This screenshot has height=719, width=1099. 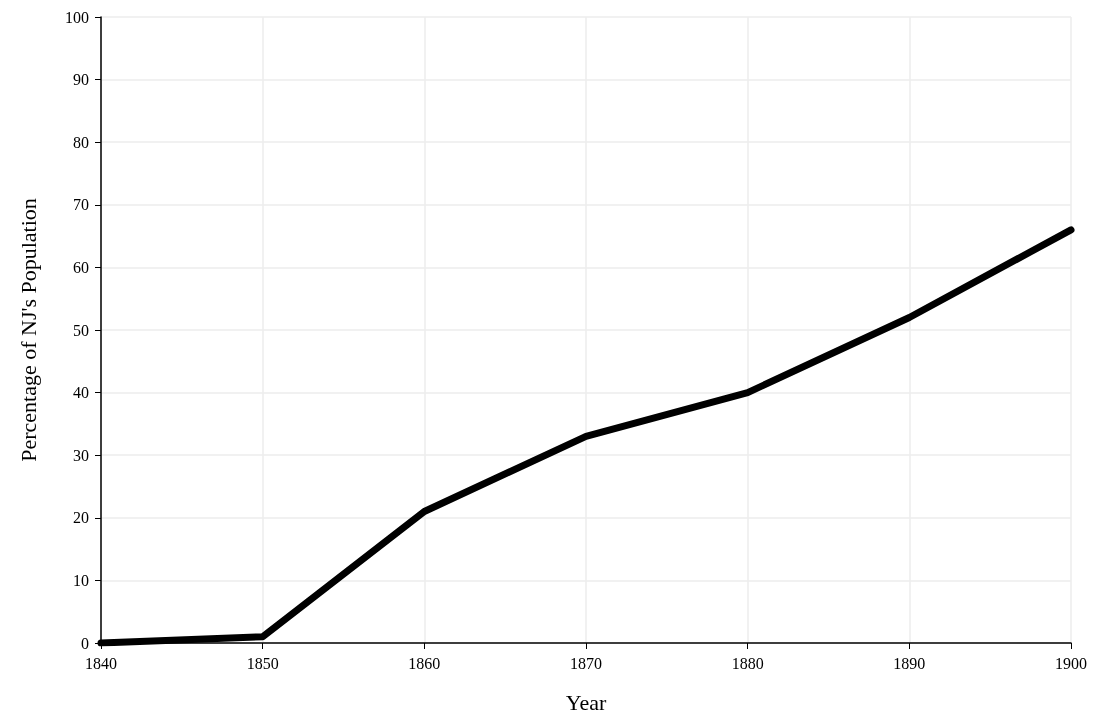 What do you see at coordinates (586, 663) in the screenshot?
I see `x-tick-label: 1870` at bounding box center [586, 663].